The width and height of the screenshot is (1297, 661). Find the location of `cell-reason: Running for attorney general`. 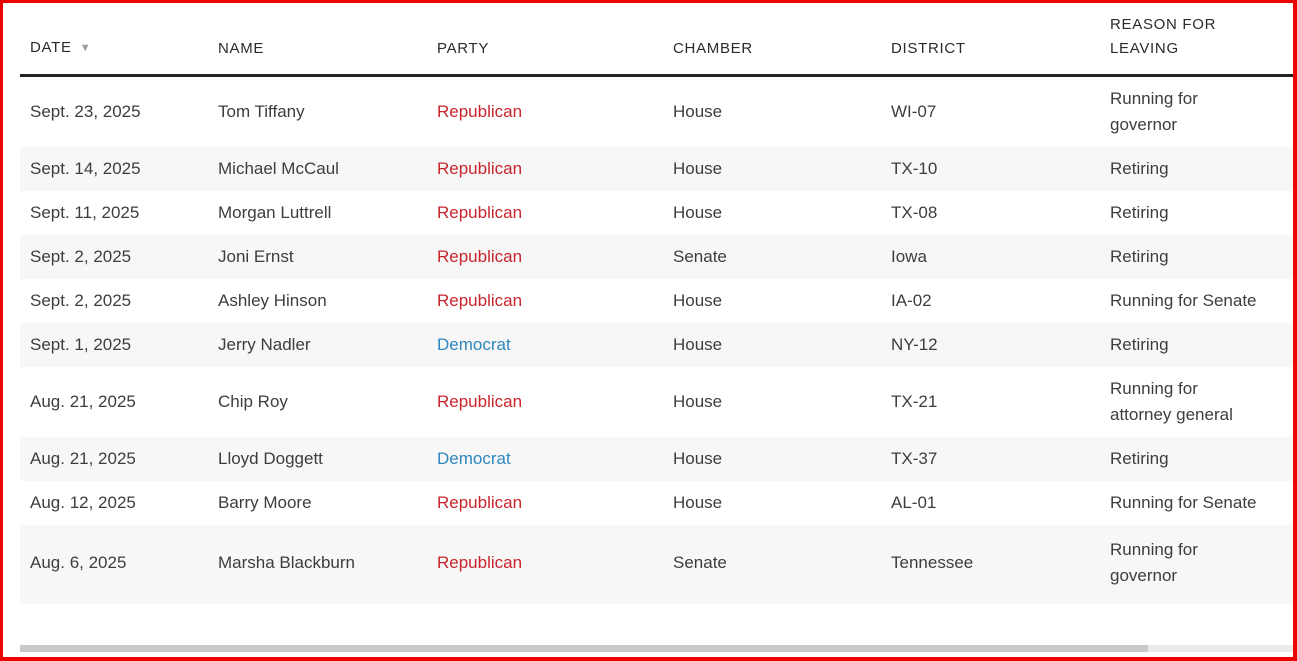

cell-reason: Running for attorney general is located at coordinates (1171, 401).